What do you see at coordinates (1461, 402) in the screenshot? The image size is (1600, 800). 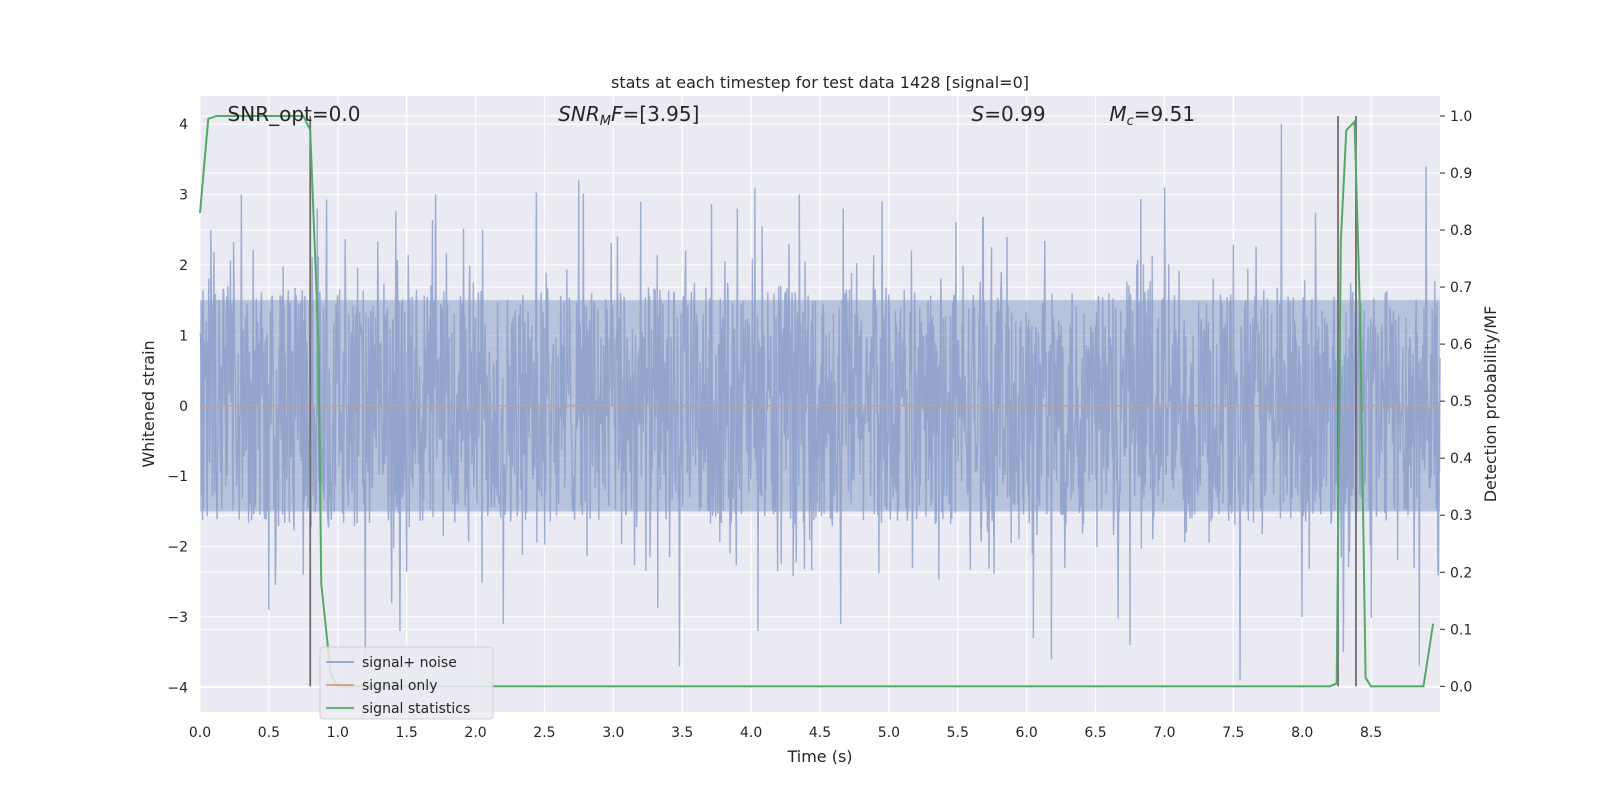 I see `y2-tick-label: 0.5` at bounding box center [1461, 402].